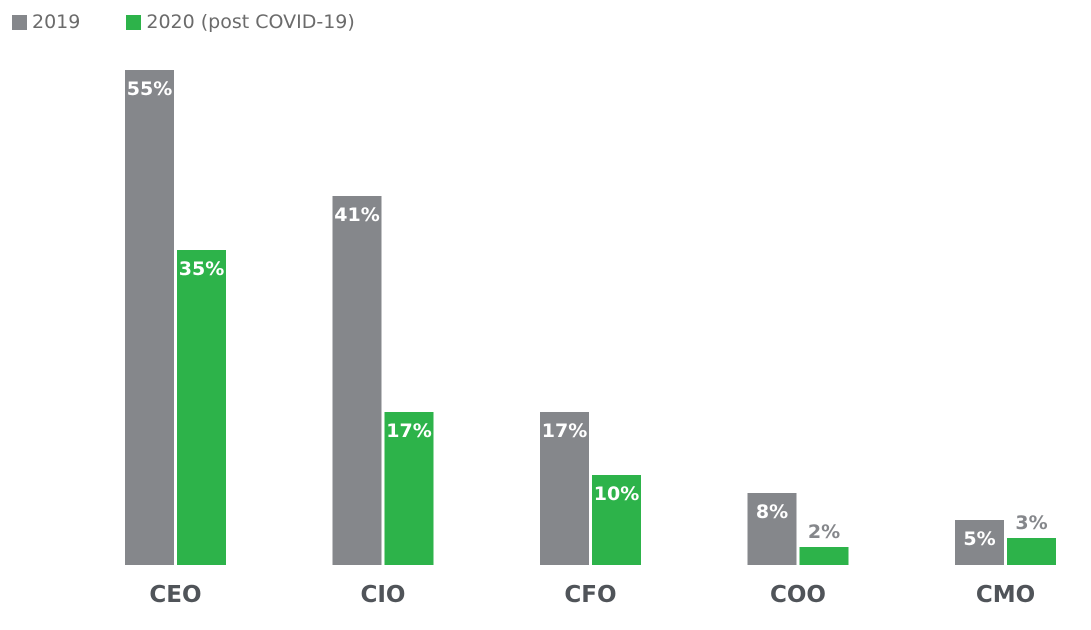  What do you see at coordinates (798, 595) in the screenshot?
I see `category-label-coo: COO` at bounding box center [798, 595].